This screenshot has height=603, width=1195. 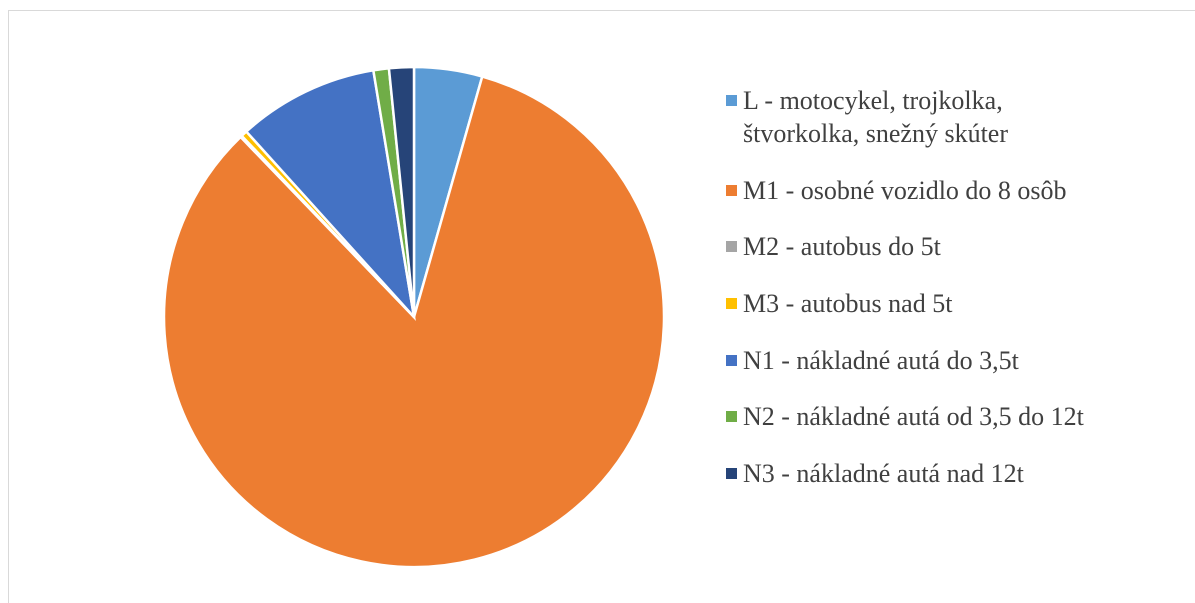 I want to click on legend-item: N3 - nákladné autá nad 12t, so click(x=956, y=473).